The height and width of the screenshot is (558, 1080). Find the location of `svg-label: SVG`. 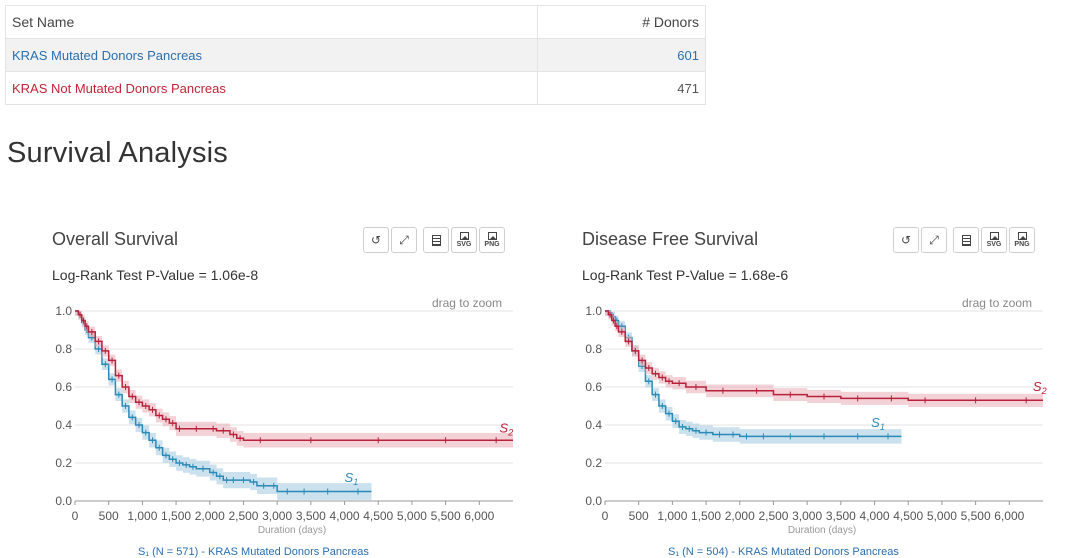

svg-label: SVG is located at coordinates (464, 244).